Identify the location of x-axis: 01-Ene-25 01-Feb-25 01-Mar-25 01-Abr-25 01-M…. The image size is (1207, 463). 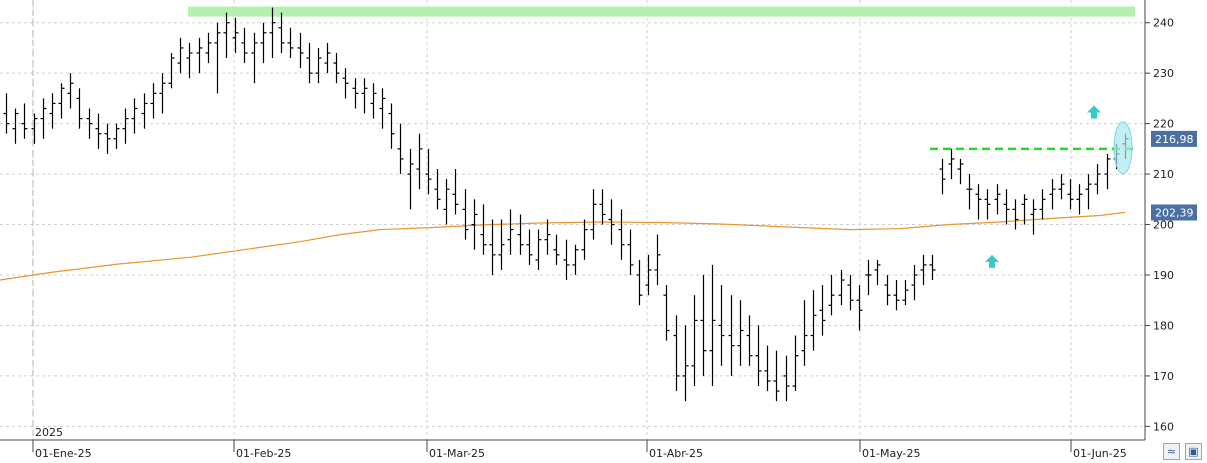
(572, 449).